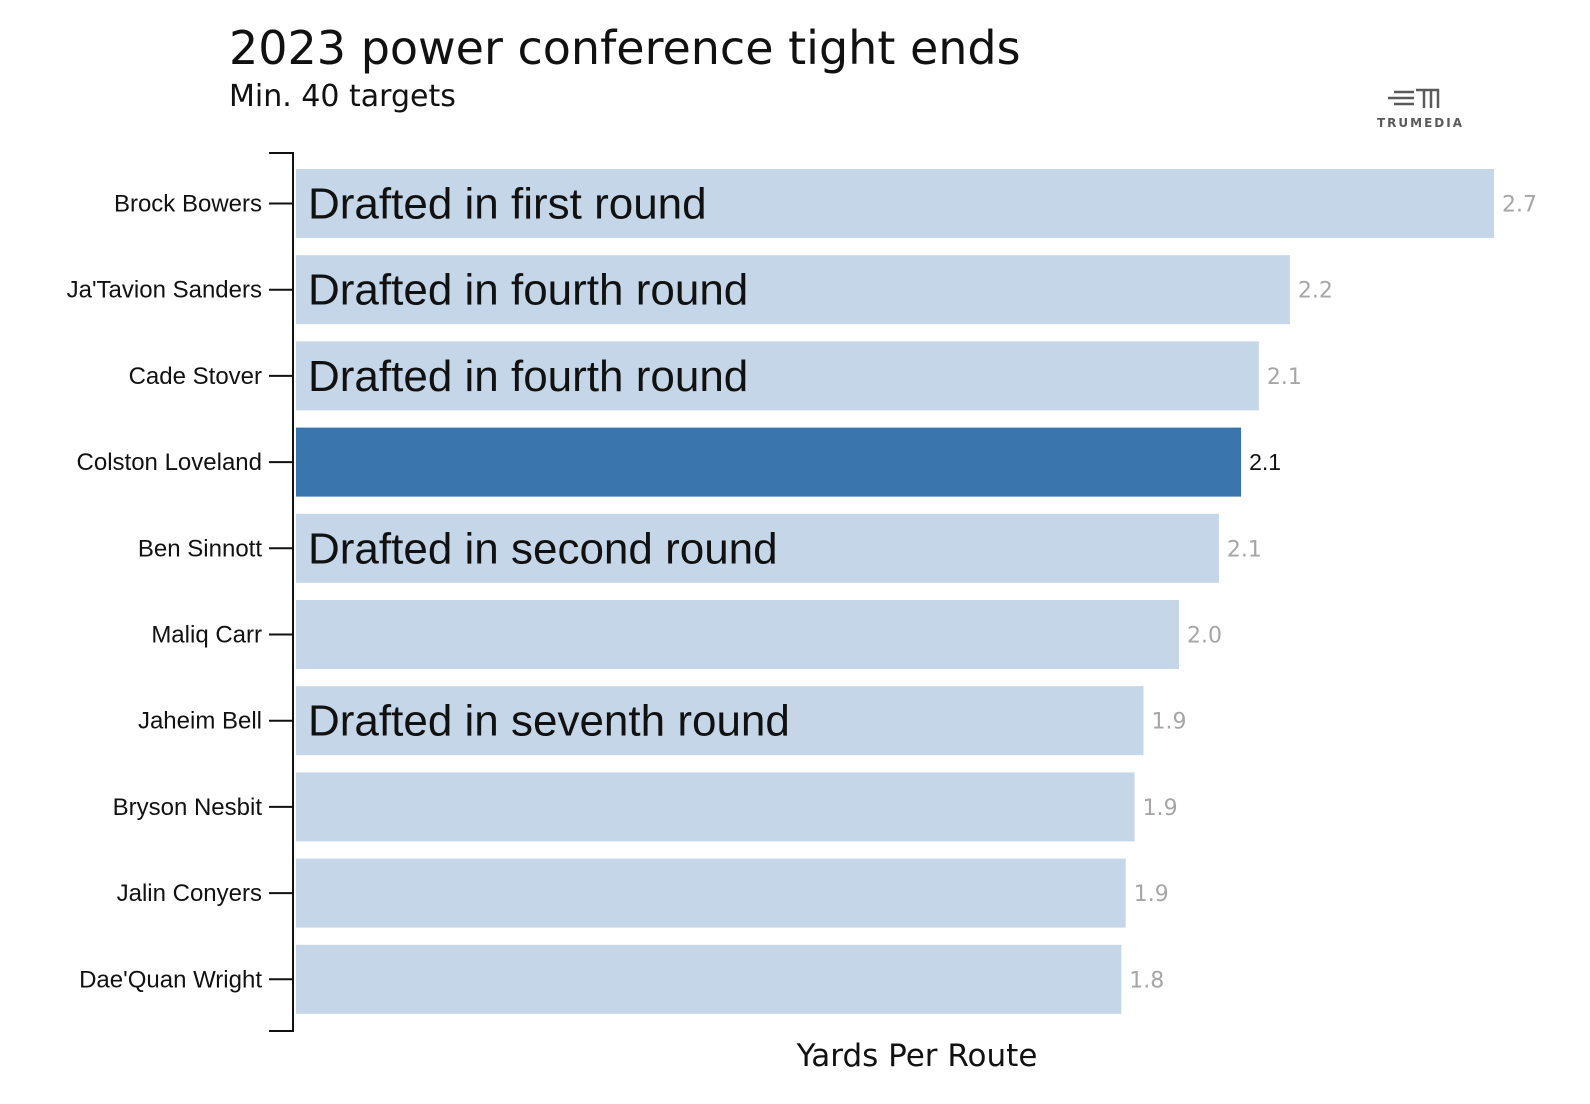  What do you see at coordinates (1414, 98) in the screenshot?
I see `trumedia-logo-icon` at bounding box center [1414, 98].